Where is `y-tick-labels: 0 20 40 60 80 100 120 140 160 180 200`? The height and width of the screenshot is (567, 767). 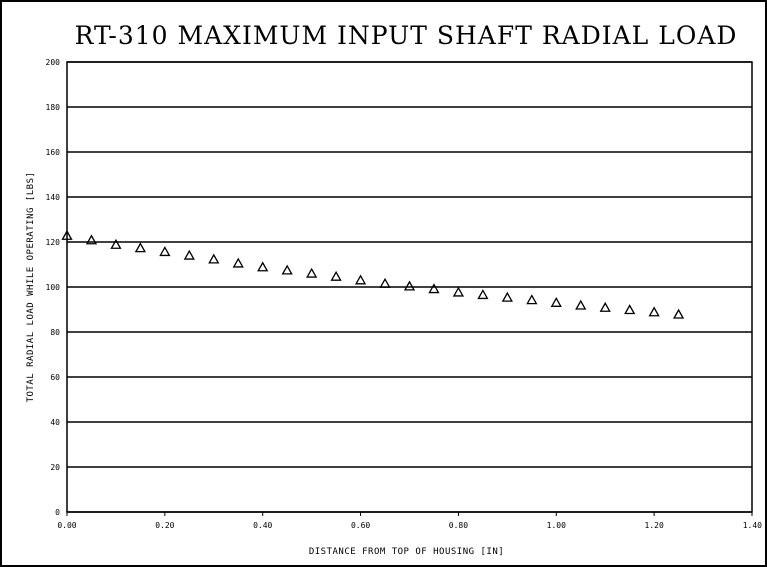
y-tick-labels: 0 20 40 60 80 100 120 140 160 180 200 is located at coordinates (53, 287).